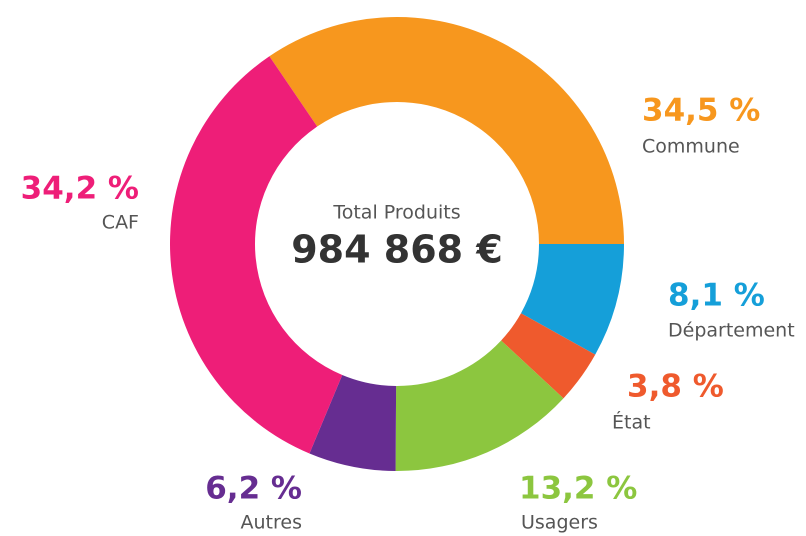 The height and width of the screenshot is (536, 806). Describe the element at coordinates (631, 422) in the screenshot. I see `legend-label: État` at that location.